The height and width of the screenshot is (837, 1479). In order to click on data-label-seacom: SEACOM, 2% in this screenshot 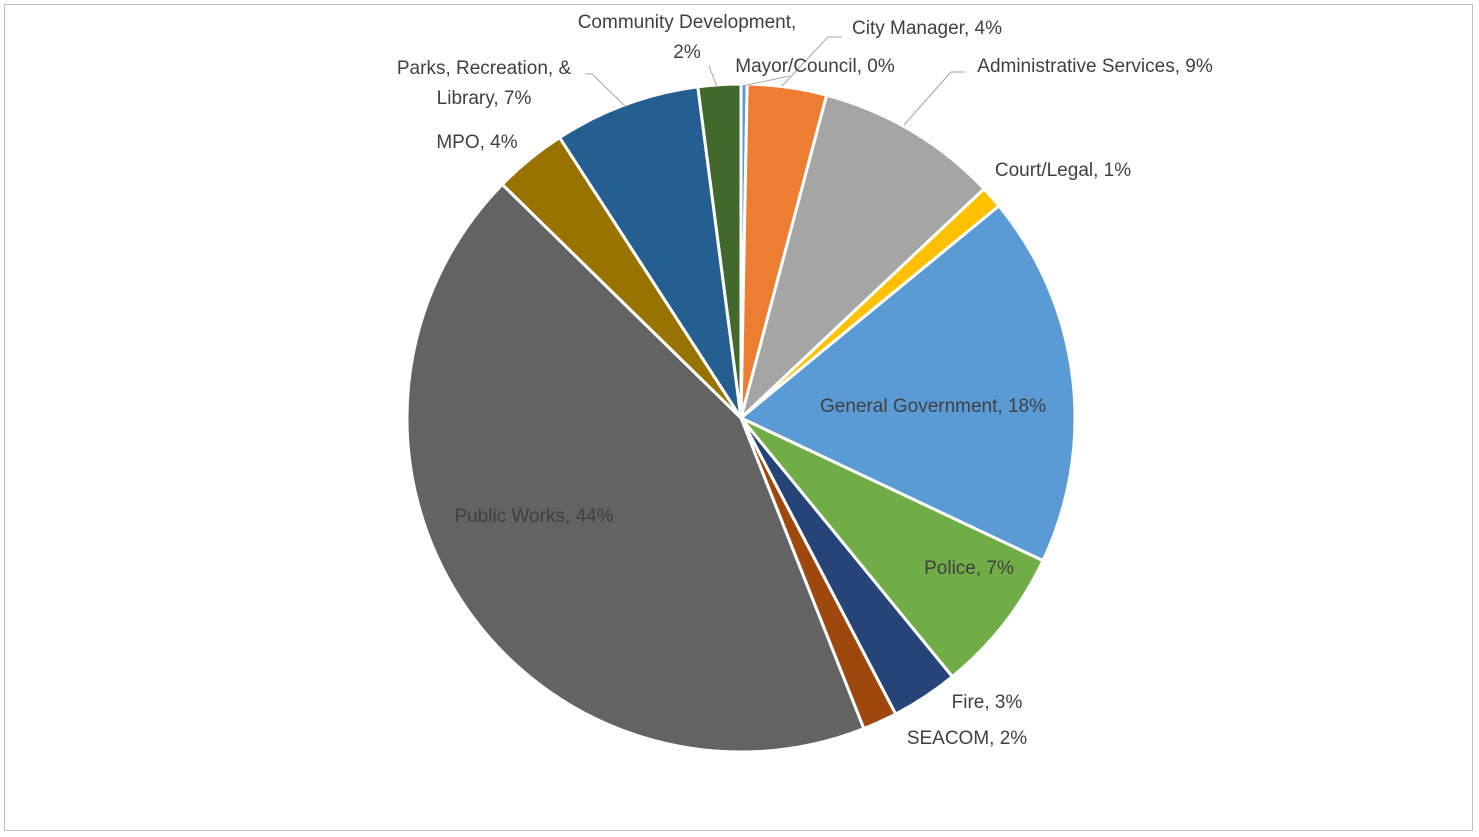, I will do `click(967, 738)`.